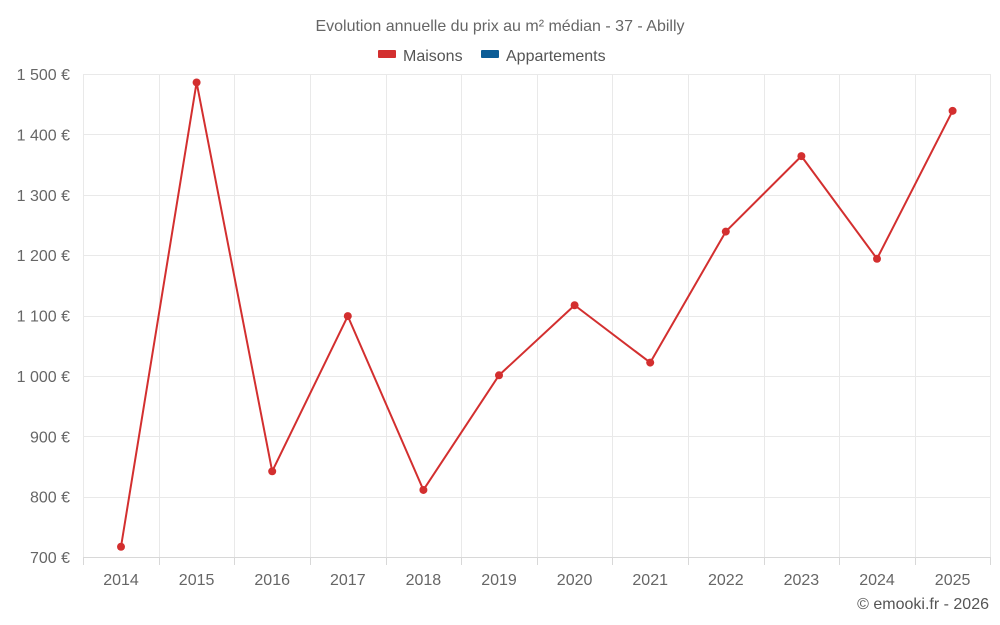 The height and width of the screenshot is (625, 1000). Describe the element at coordinates (50, 558) in the screenshot. I see `y-tick-label: 700 €` at that location.